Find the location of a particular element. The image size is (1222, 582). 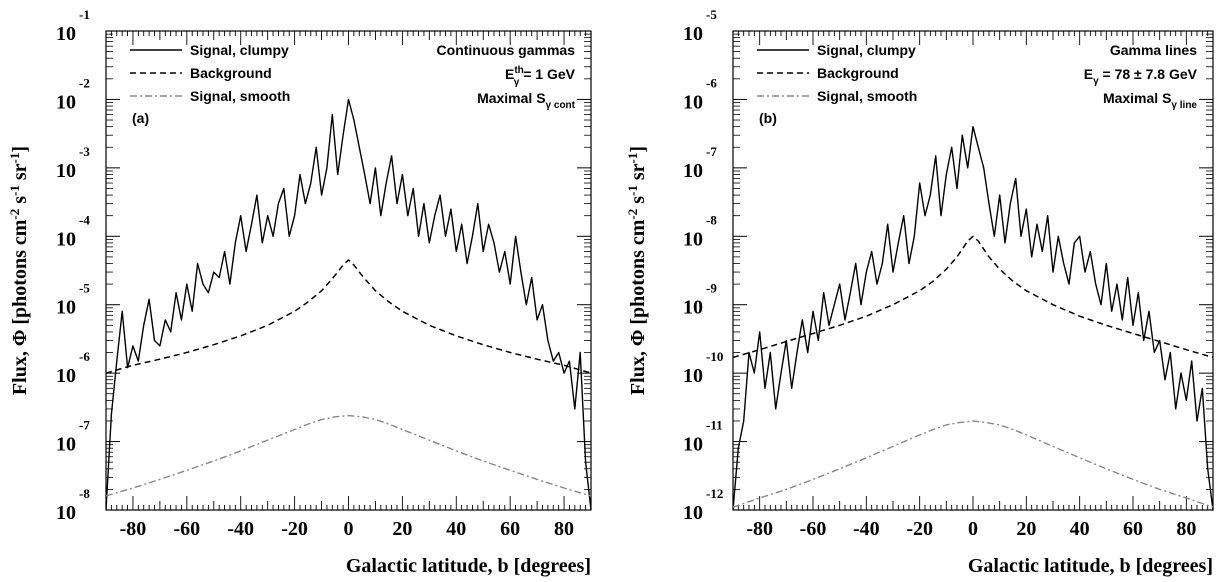

y-tick-exponent: -9 is located at coordinates (711, 288).